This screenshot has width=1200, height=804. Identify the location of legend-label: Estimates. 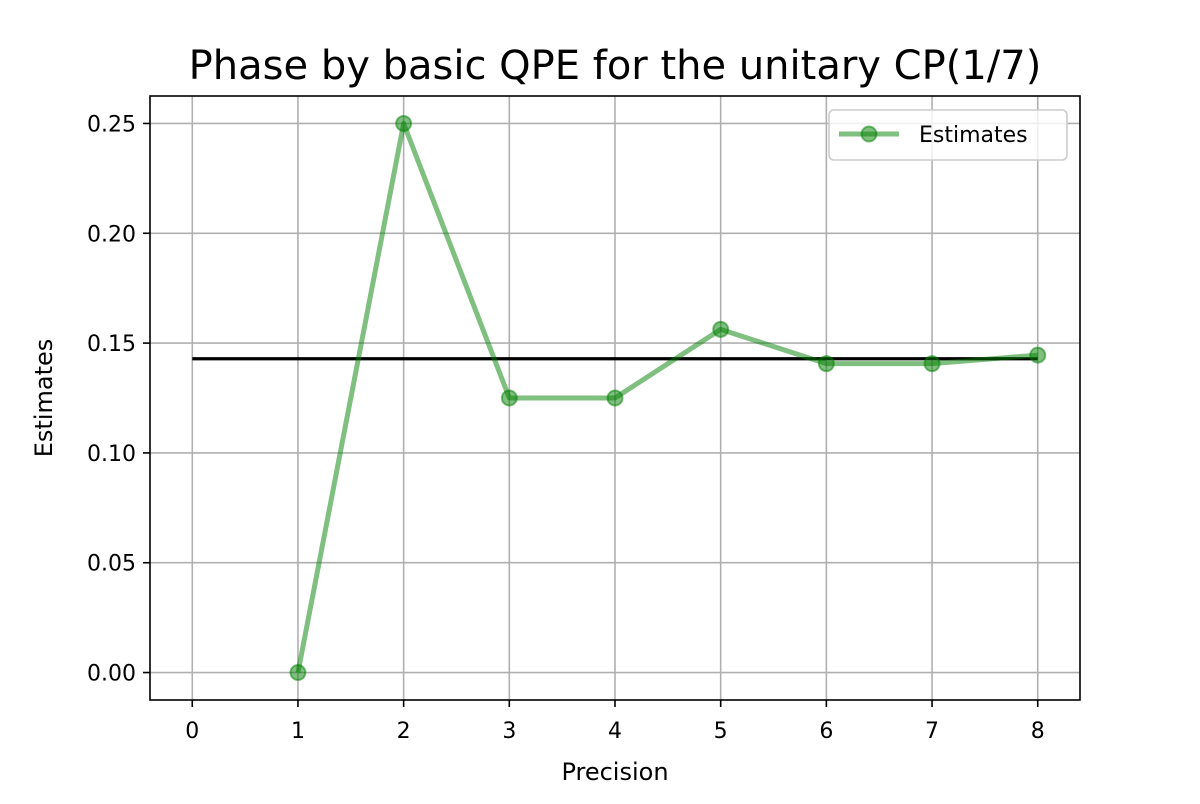
(973, 135).